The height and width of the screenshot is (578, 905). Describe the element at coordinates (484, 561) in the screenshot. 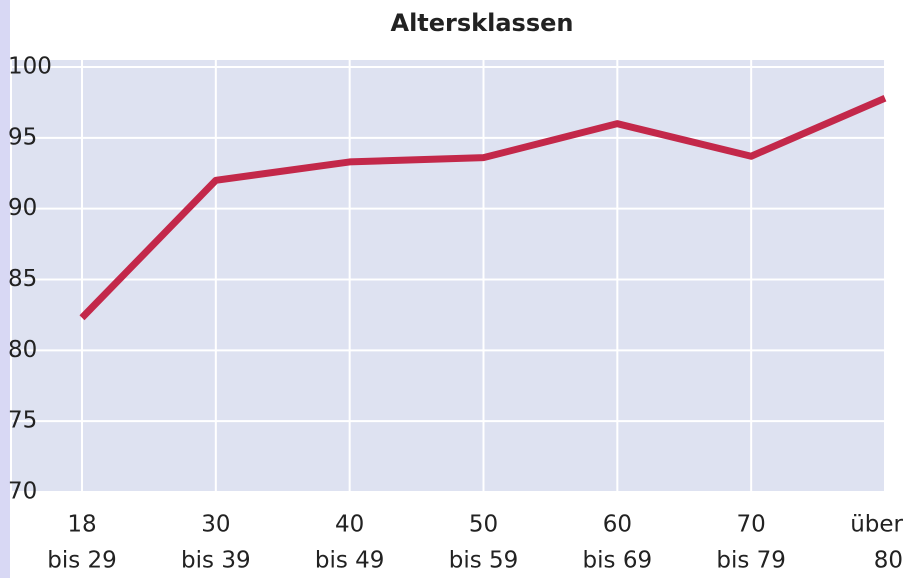

I see `x-tick-label: bis 59` at that location.